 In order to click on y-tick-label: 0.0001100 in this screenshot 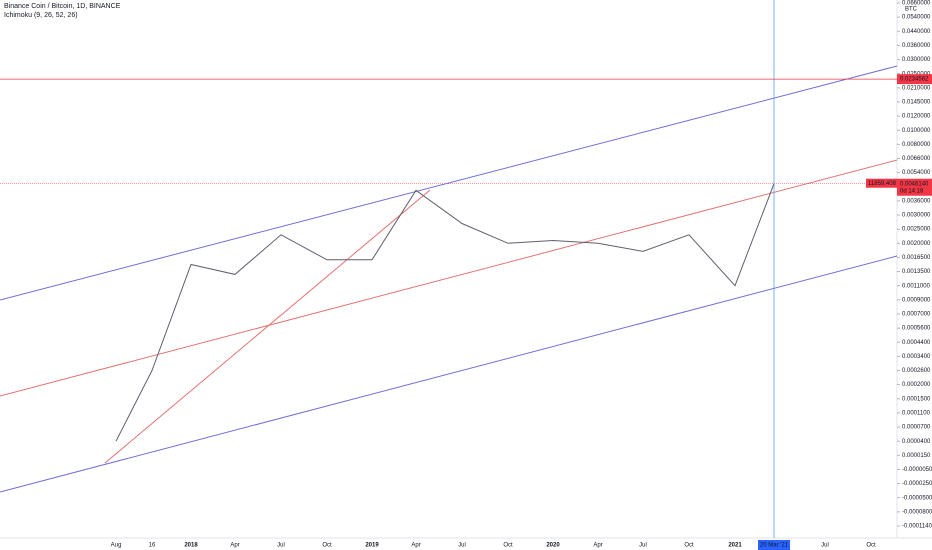, I will do `click(916, 413)`.